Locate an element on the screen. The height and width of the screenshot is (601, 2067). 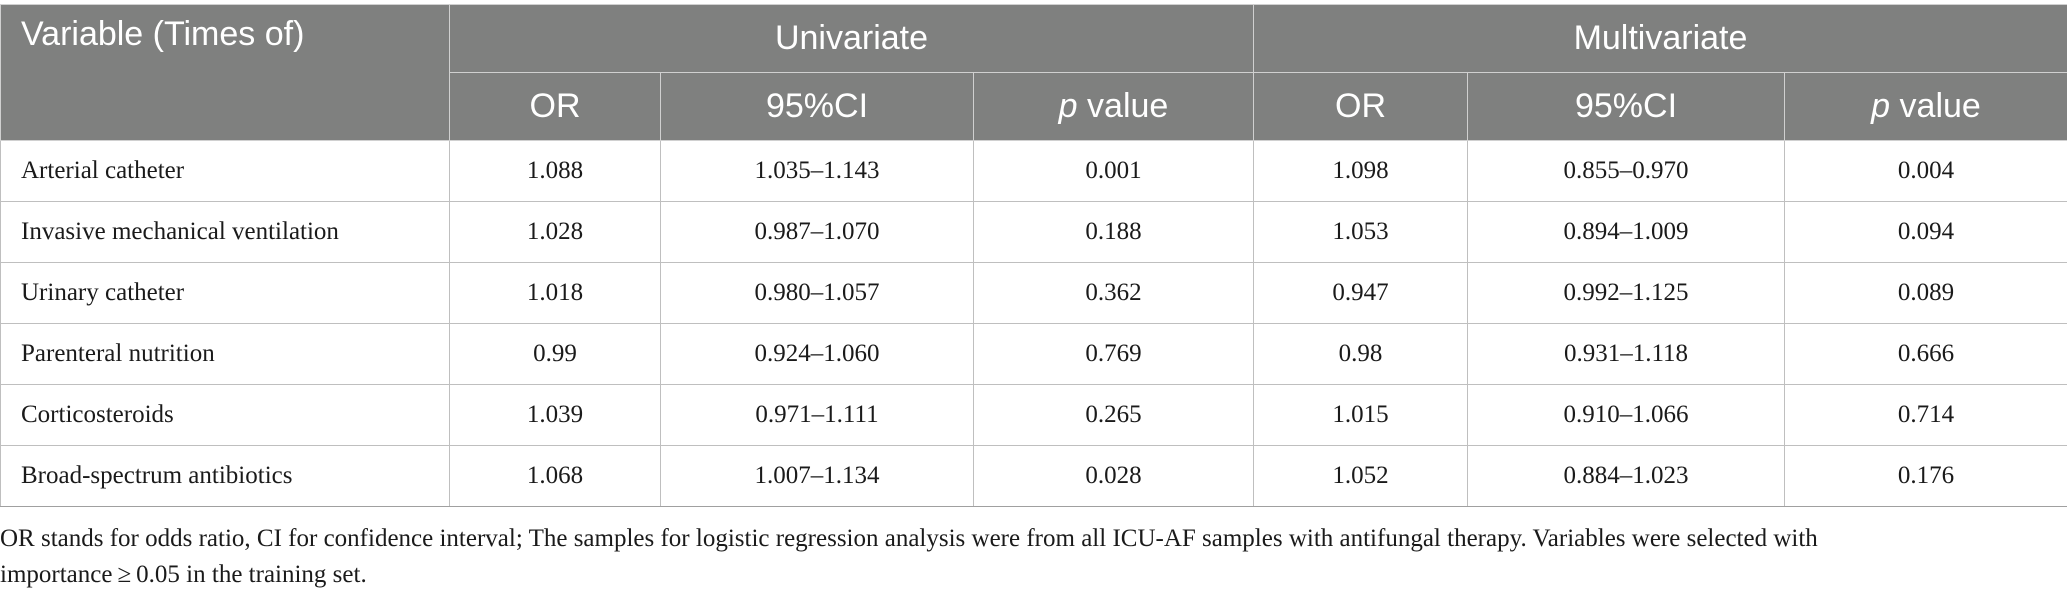
cell-multi-ci: 0.894–1.009 is located at coordinates (1626, 232).